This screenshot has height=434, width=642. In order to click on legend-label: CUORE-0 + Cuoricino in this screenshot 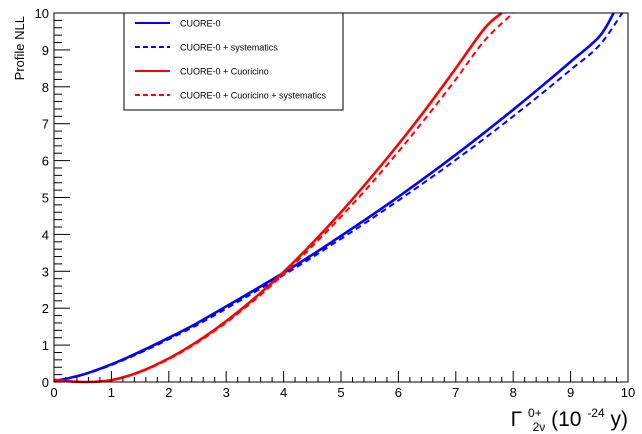, I will do `click(224, 72)`.